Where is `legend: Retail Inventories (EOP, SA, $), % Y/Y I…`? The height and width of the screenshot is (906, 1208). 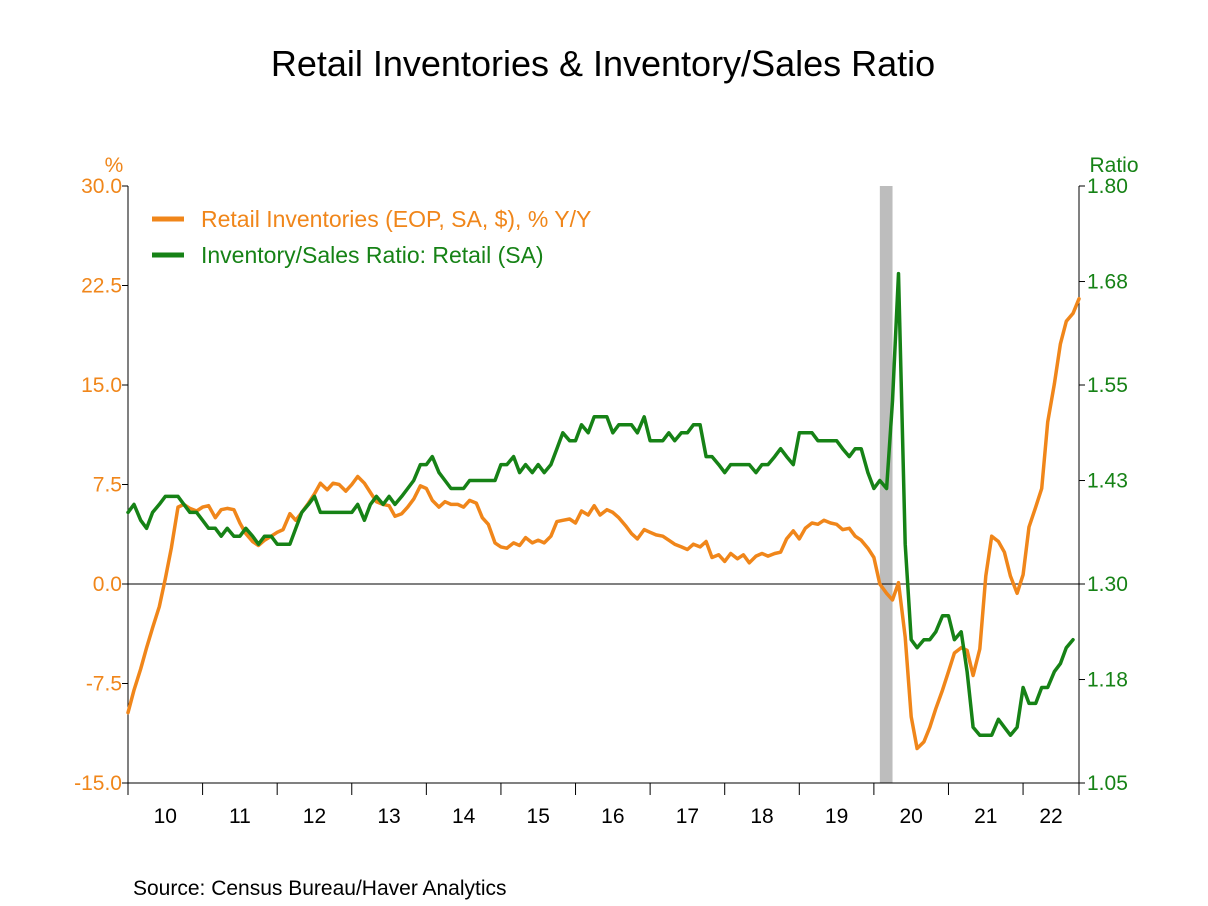
legend: Retail Inventories (EOP, SA, $), % Y/Y I… is located at coordinates (371, 237).